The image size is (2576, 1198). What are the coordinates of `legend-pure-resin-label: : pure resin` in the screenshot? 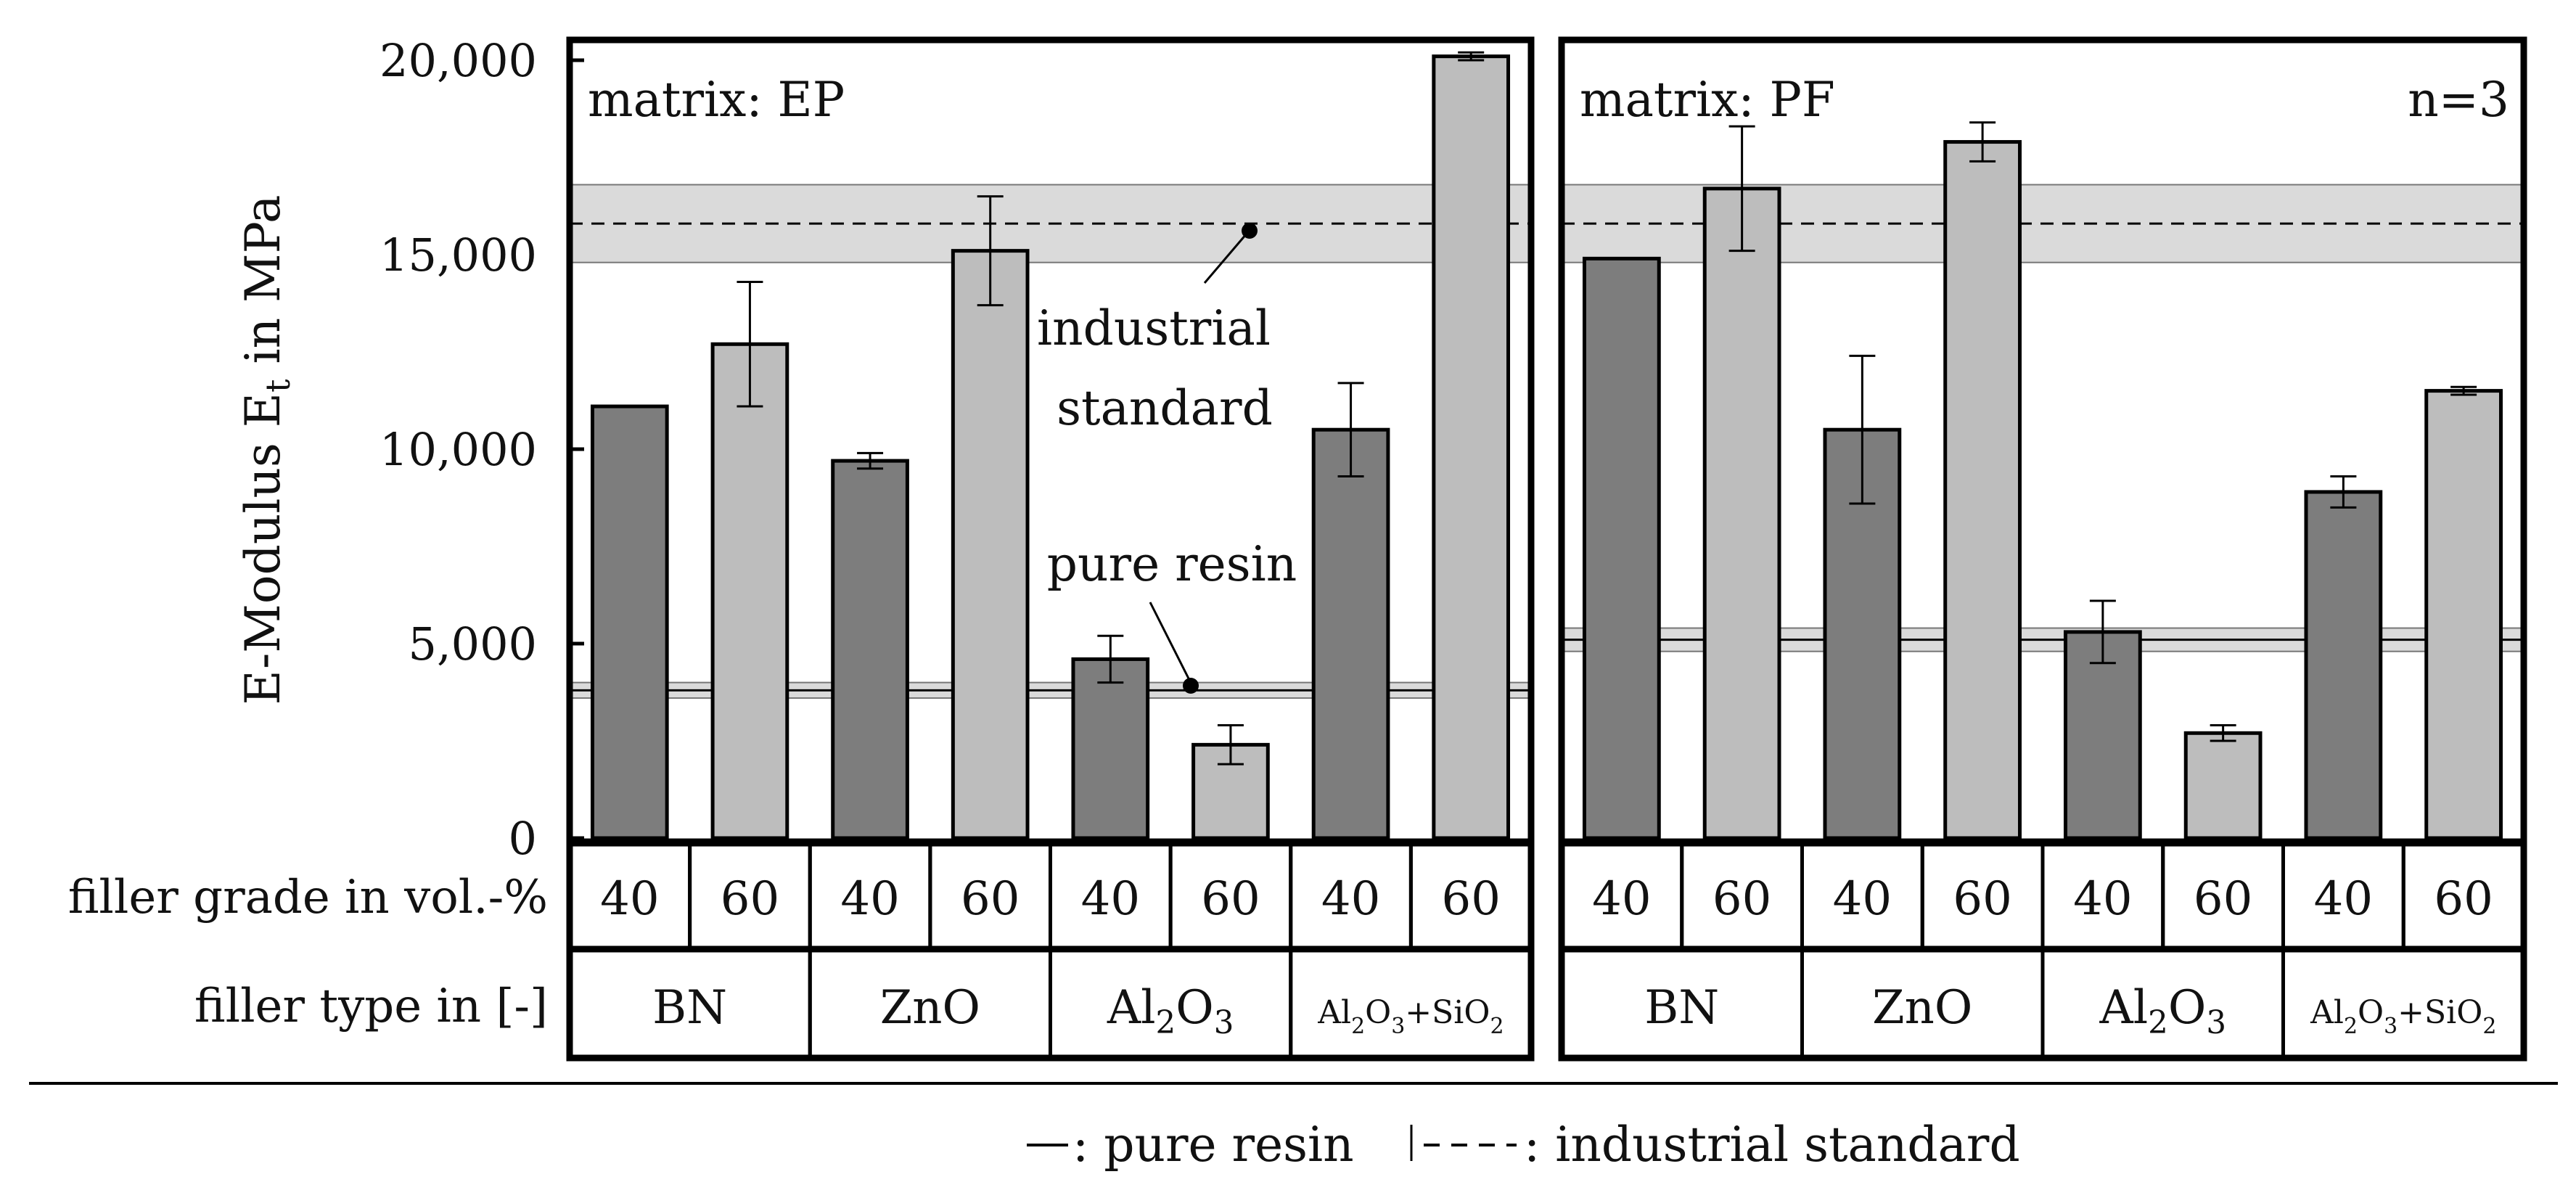 It's located at (1213, 1145).